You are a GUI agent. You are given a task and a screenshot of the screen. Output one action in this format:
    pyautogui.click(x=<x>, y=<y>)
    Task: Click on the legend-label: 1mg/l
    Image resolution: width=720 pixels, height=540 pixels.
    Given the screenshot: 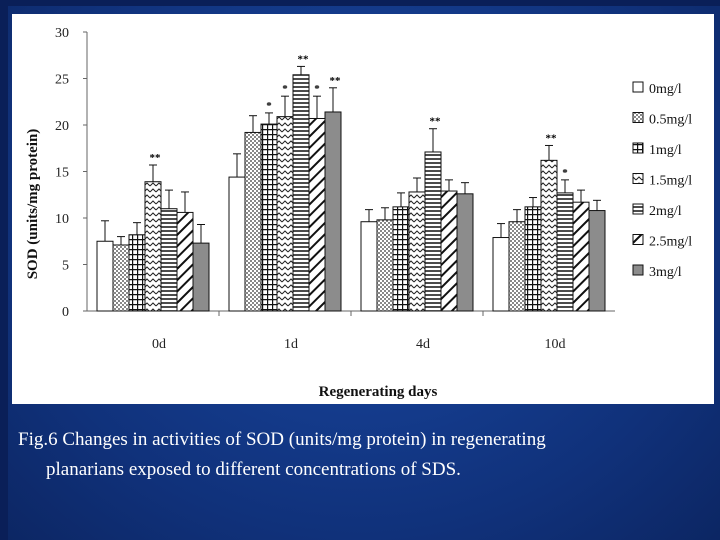 What is the action you would take?
    pyautogui.click(x=665, y=150)
    